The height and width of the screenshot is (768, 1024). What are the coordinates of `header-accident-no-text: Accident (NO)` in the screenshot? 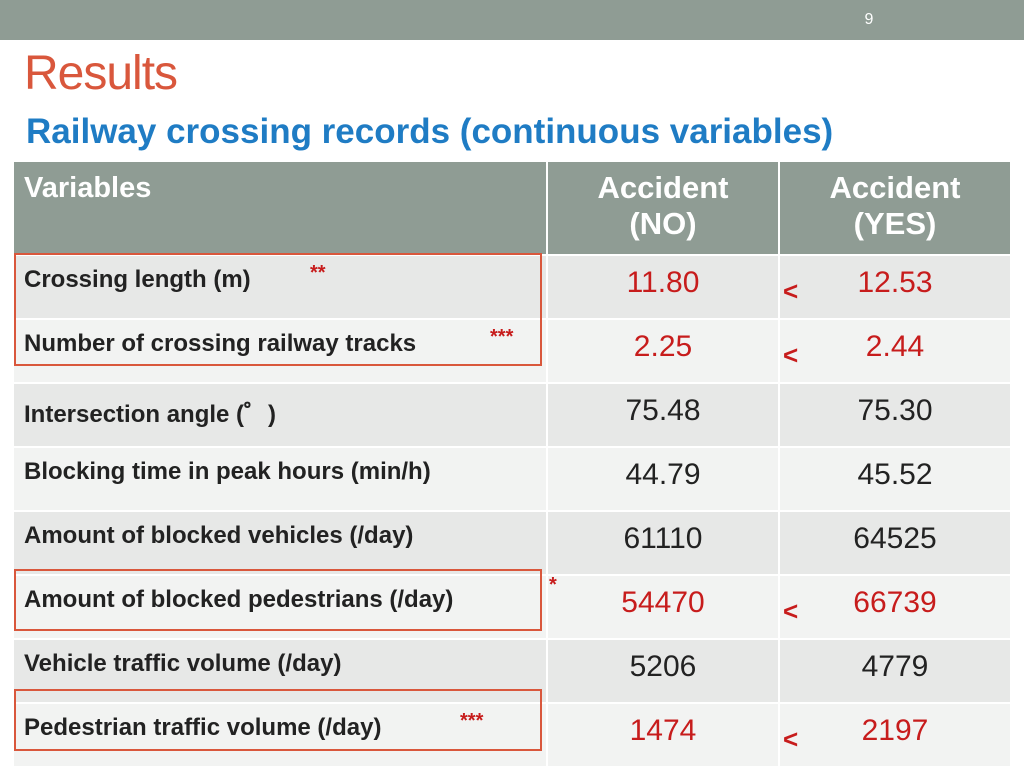 It's located at (663, 205).